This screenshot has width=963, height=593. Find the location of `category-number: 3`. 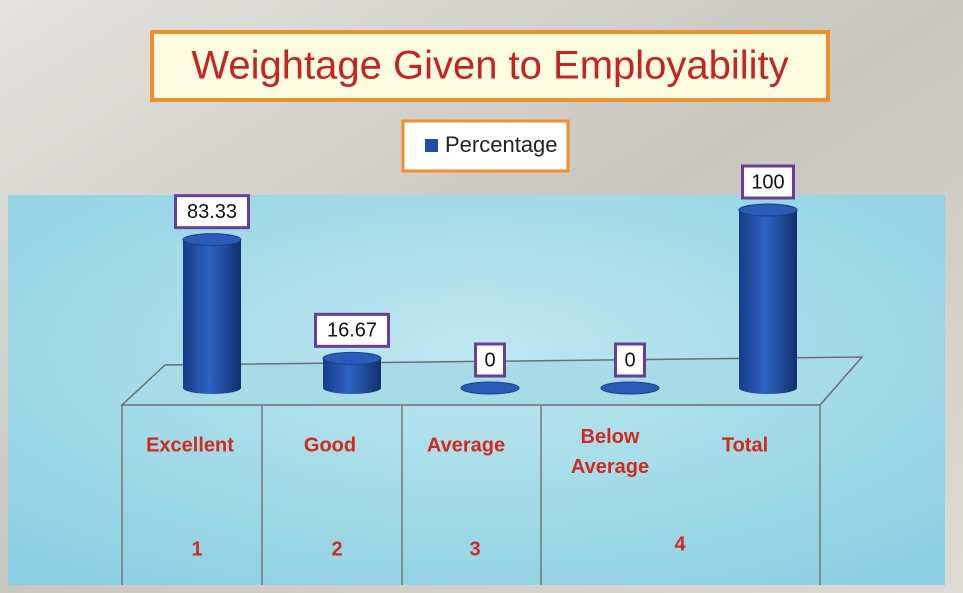

category-number: 3 is located at coordinates (474, 549).